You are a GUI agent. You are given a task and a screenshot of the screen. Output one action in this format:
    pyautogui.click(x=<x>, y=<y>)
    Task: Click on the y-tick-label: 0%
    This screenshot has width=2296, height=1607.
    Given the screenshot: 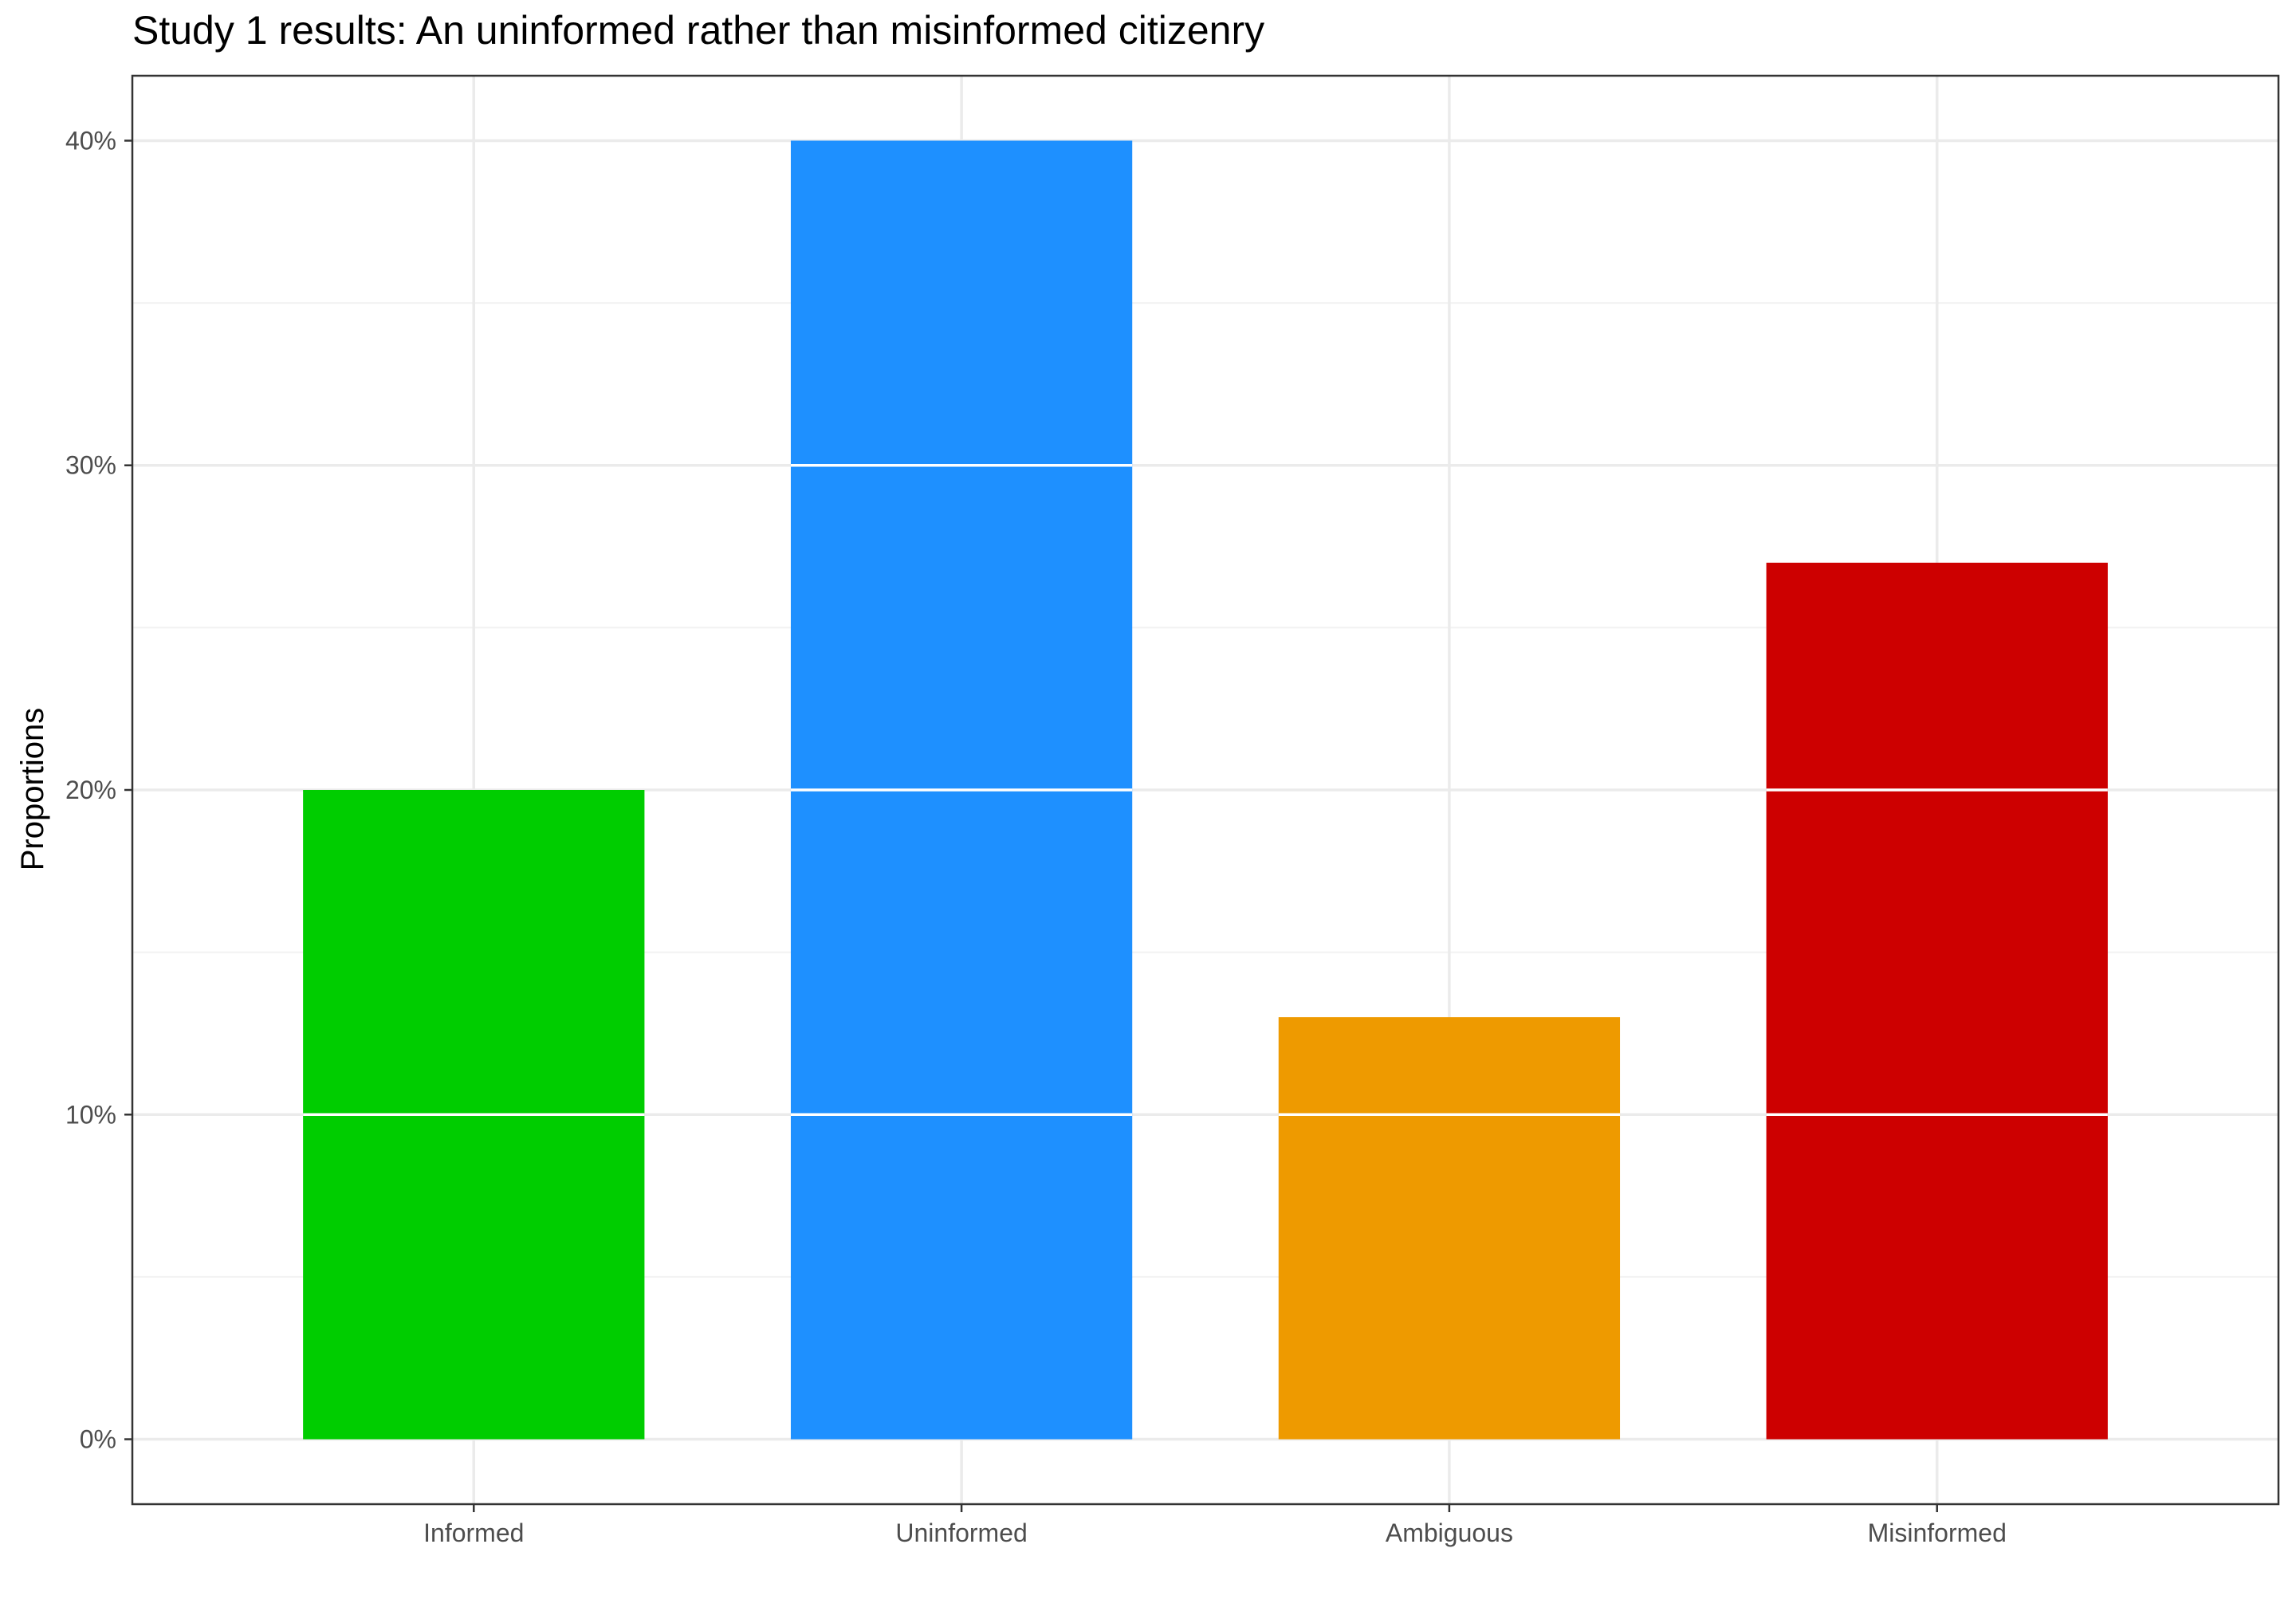 What is the action you would take?
    pyautogui.click(x=98, y=1439)
    